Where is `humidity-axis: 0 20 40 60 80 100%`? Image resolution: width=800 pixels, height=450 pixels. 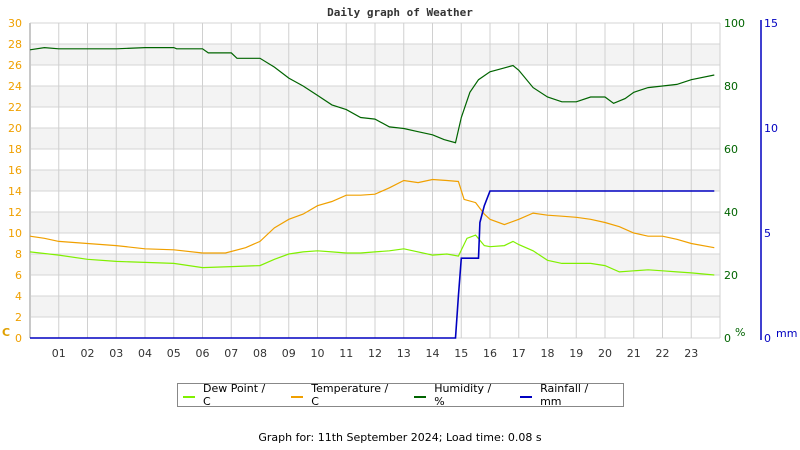
humidity-axis: 0 20 40 60 80 100% is located at coordinates (734, 181).